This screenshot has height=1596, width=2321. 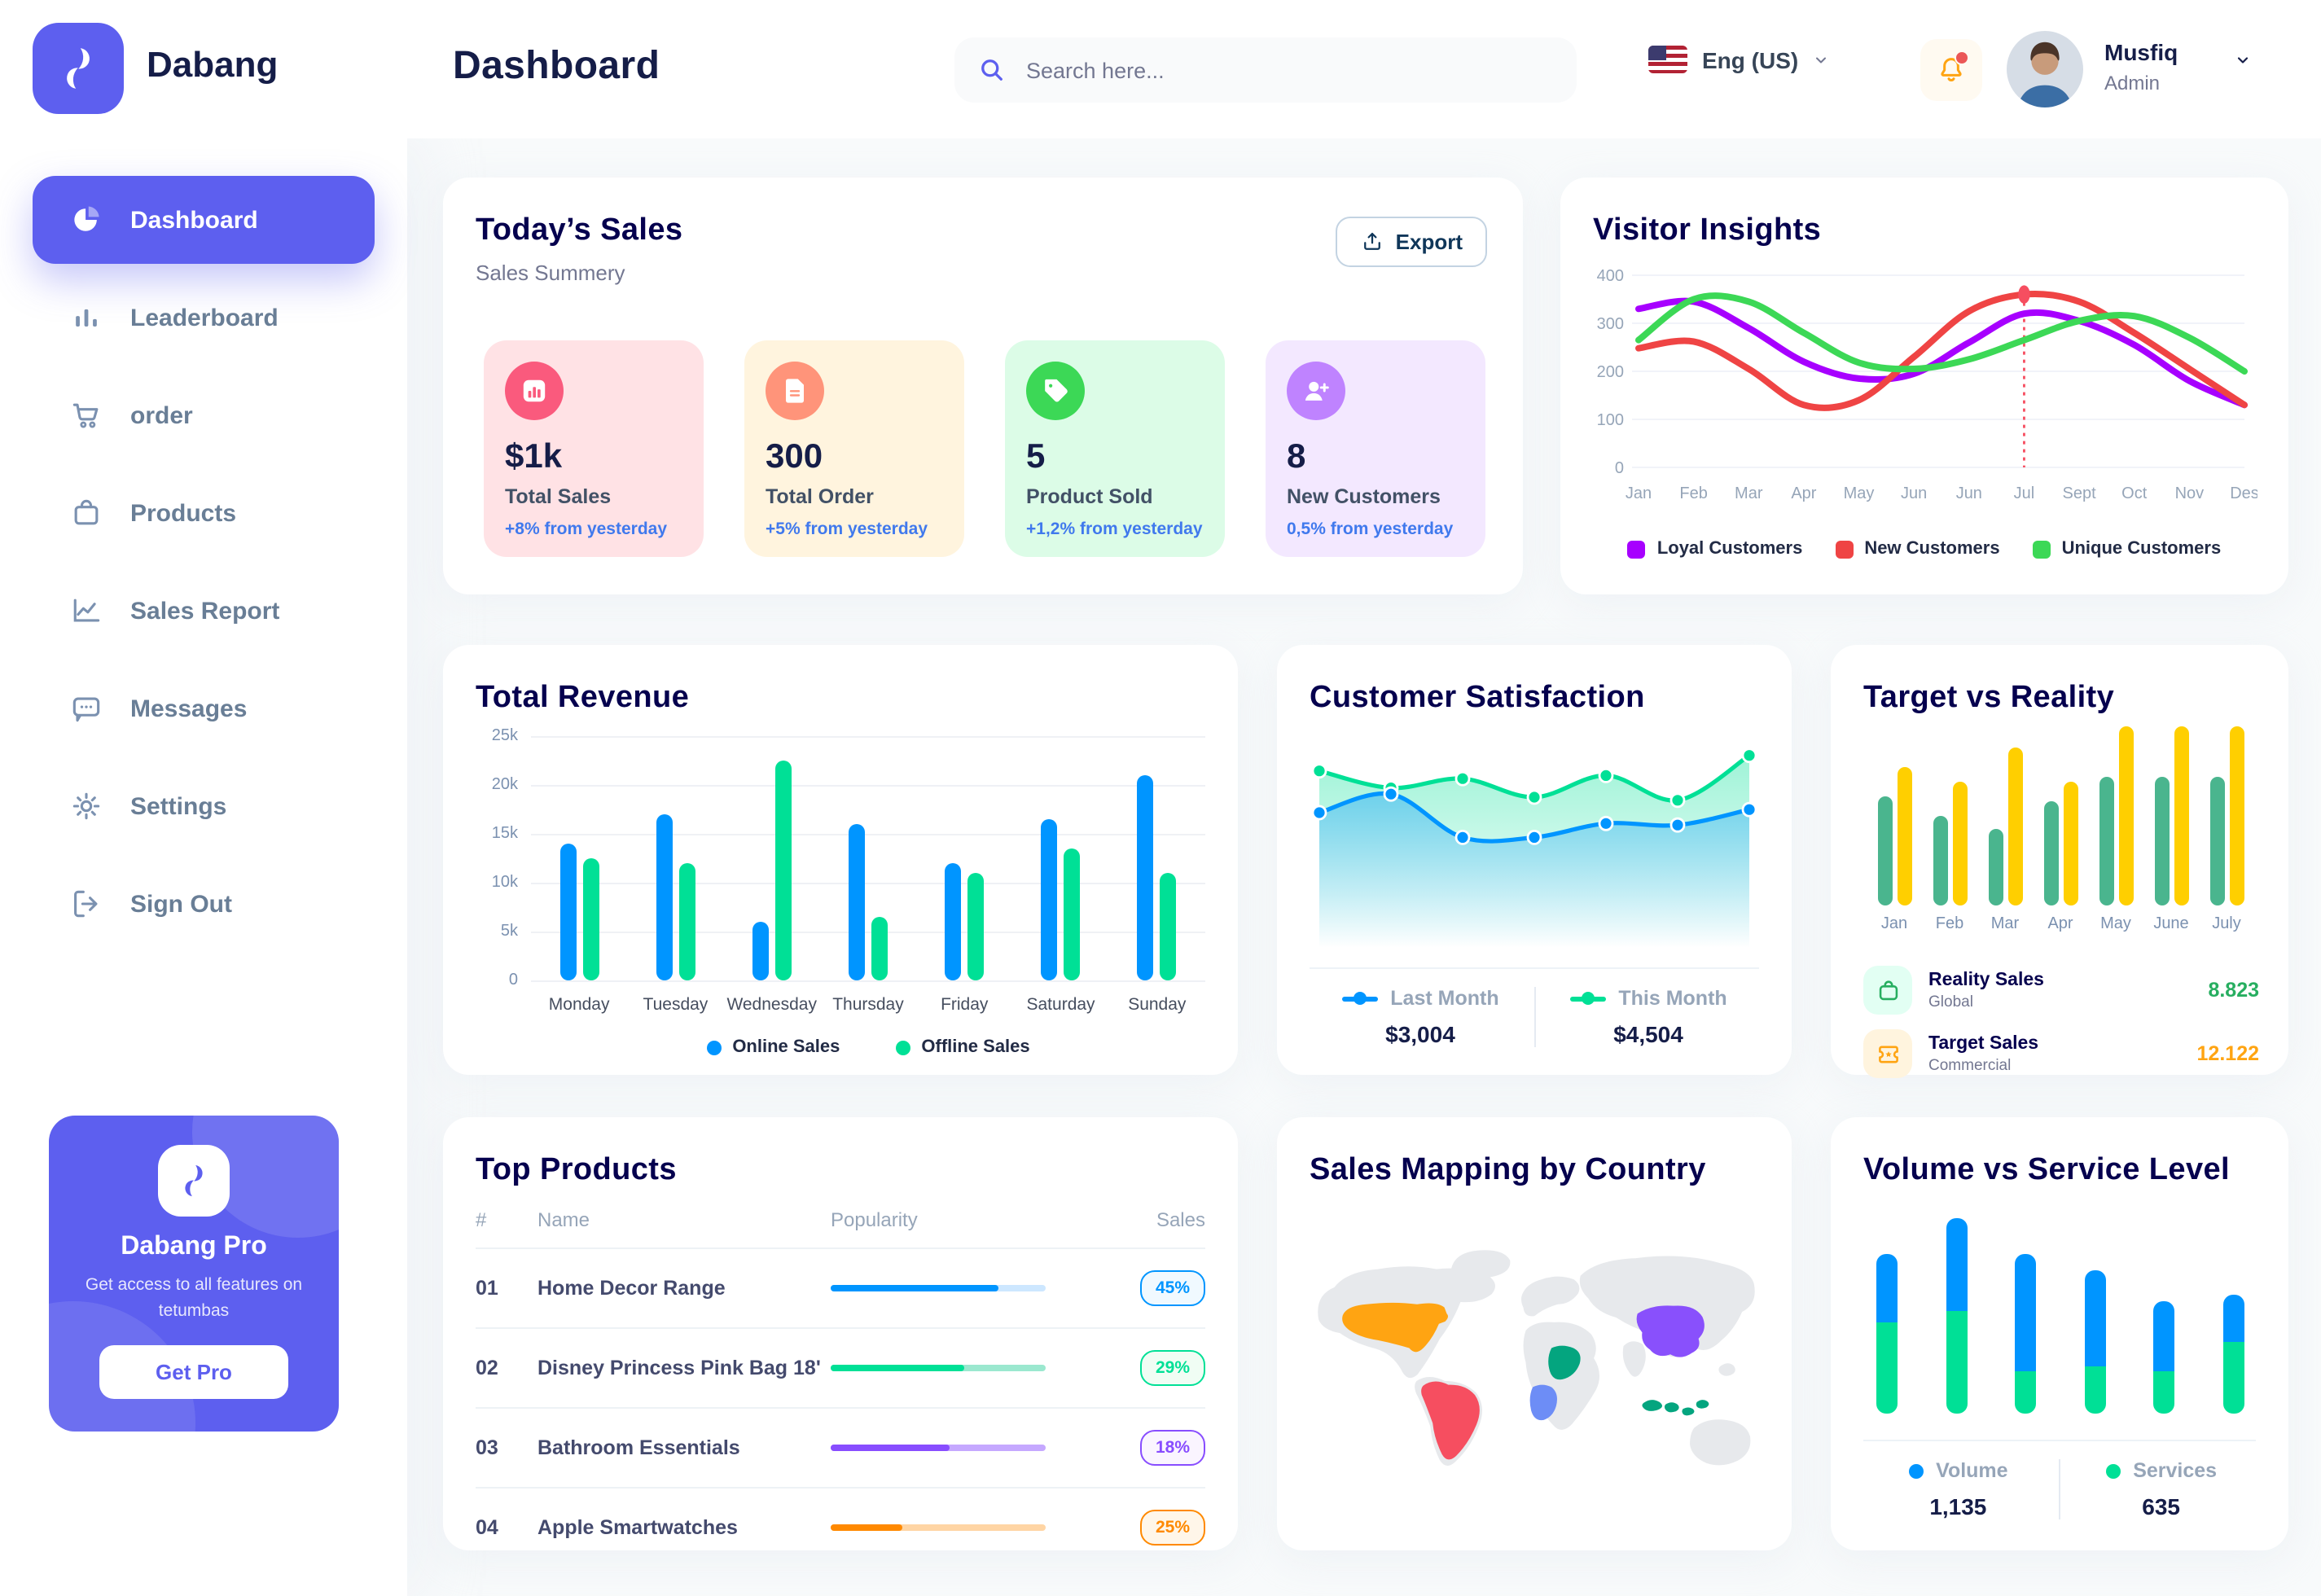 I want to click on product-rank: 04, so click(x=487, y=1527).